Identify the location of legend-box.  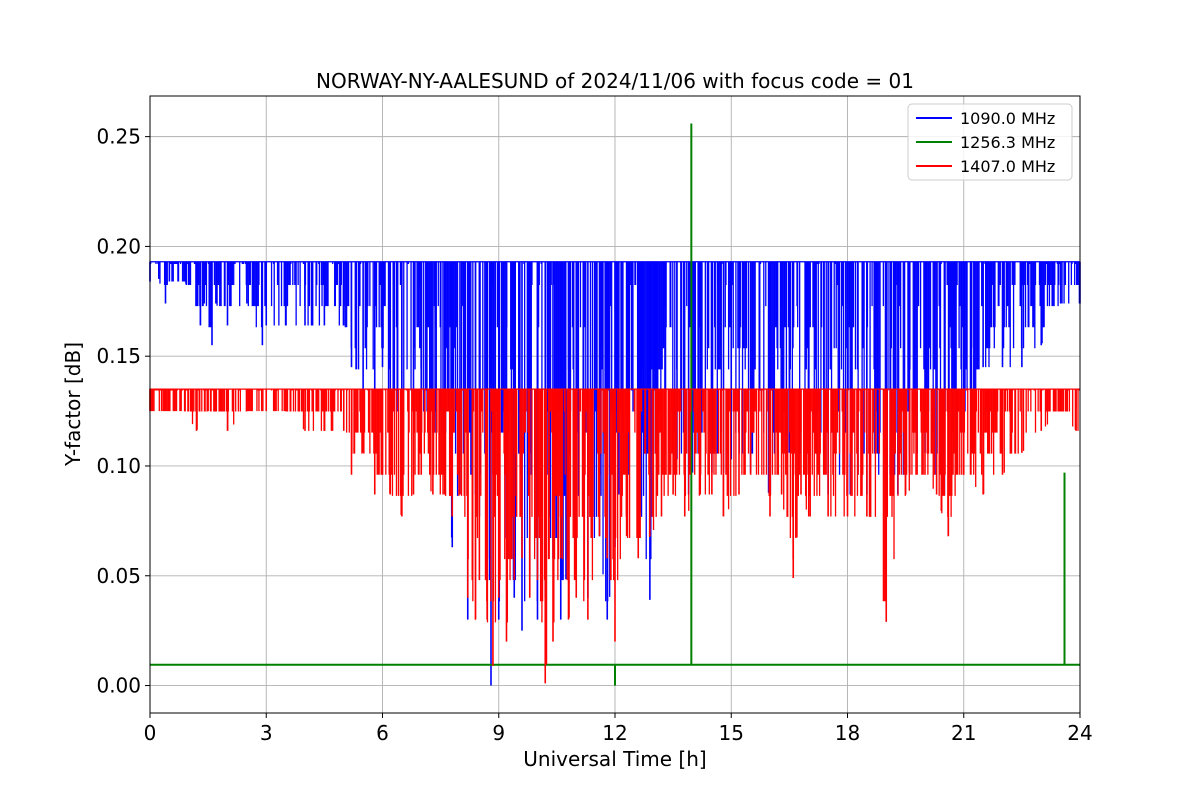
(990, 142).